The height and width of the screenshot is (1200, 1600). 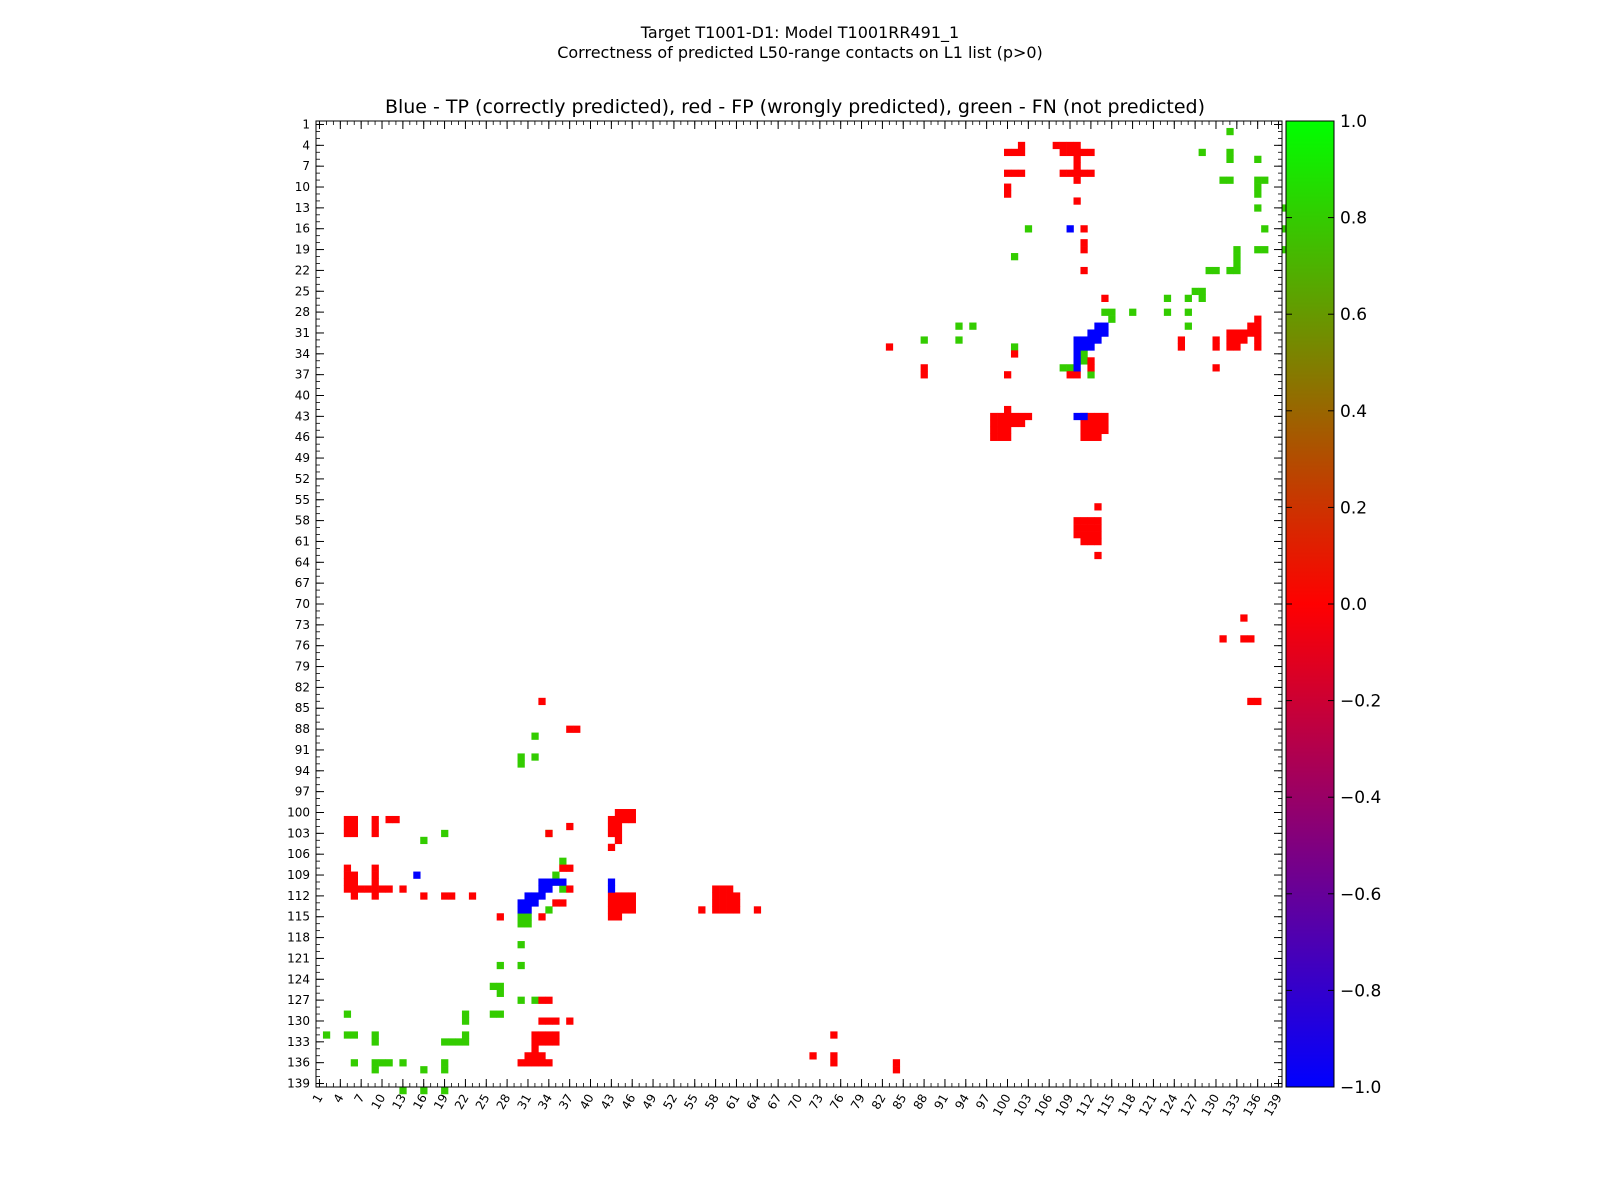 I want to click on y-tick-label: 25, so click(x=302, y=291).